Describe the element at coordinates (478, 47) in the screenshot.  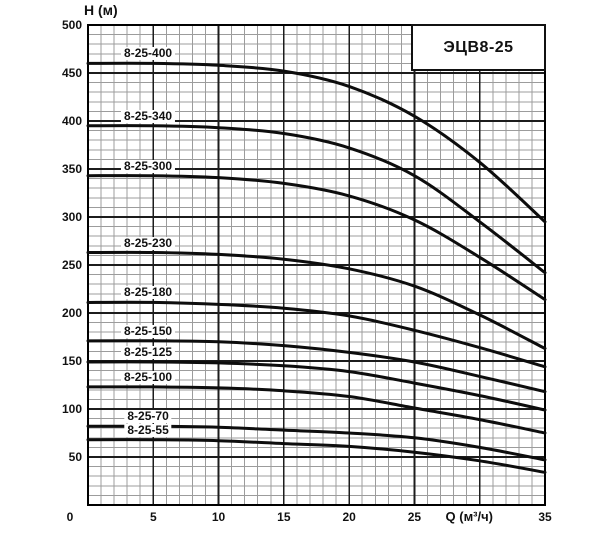
I see `chart-title-box: ЭЦВ8-25` at that location.